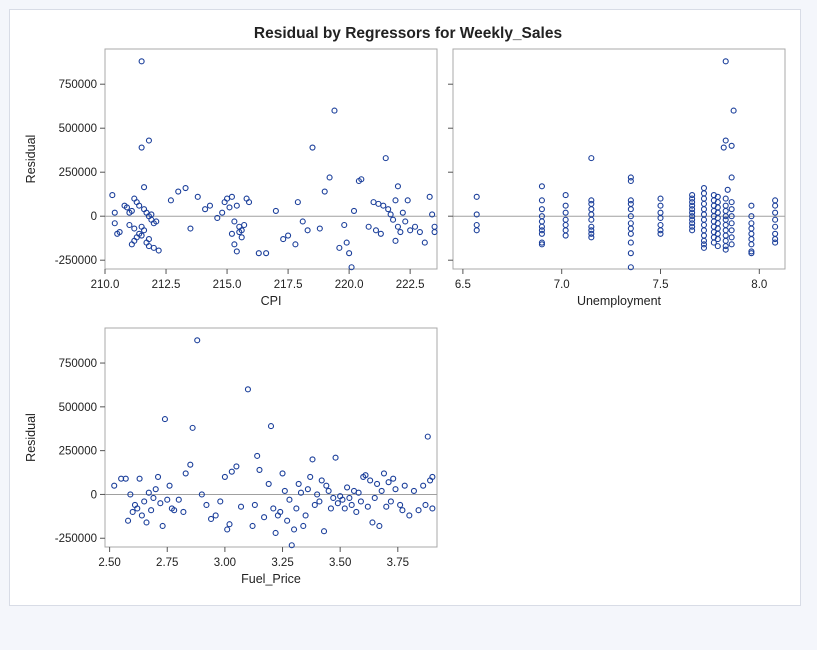 The width and height of the screenshot is (817, 650). What do you see at coordinates (410, 285) in the screenshot?
I see `panel-1-xtick-label: 222.5` at bounding box center [410, 285].